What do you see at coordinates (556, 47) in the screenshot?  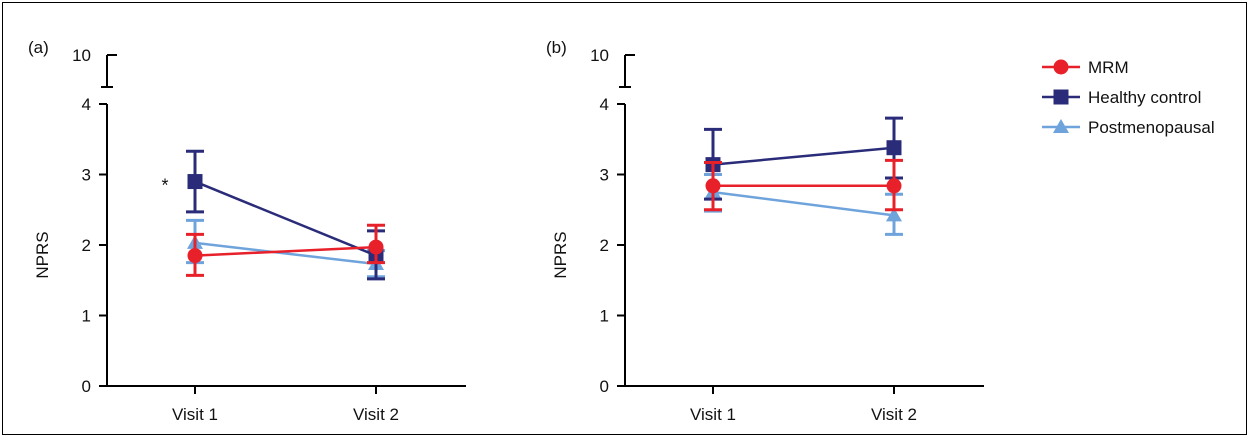 I see `panel-label: (b)` at bounding box center [556, 47].